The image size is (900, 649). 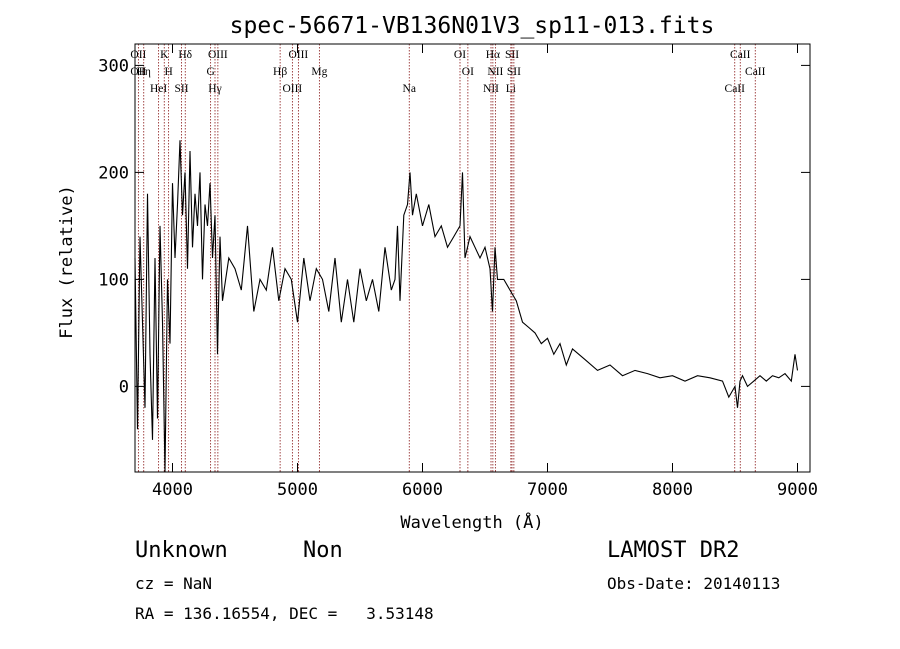 What do you see at coordinates (280, 72) in the screenshot?
I see `line-marker-label: Hβ` at bounding box center [280, 72].